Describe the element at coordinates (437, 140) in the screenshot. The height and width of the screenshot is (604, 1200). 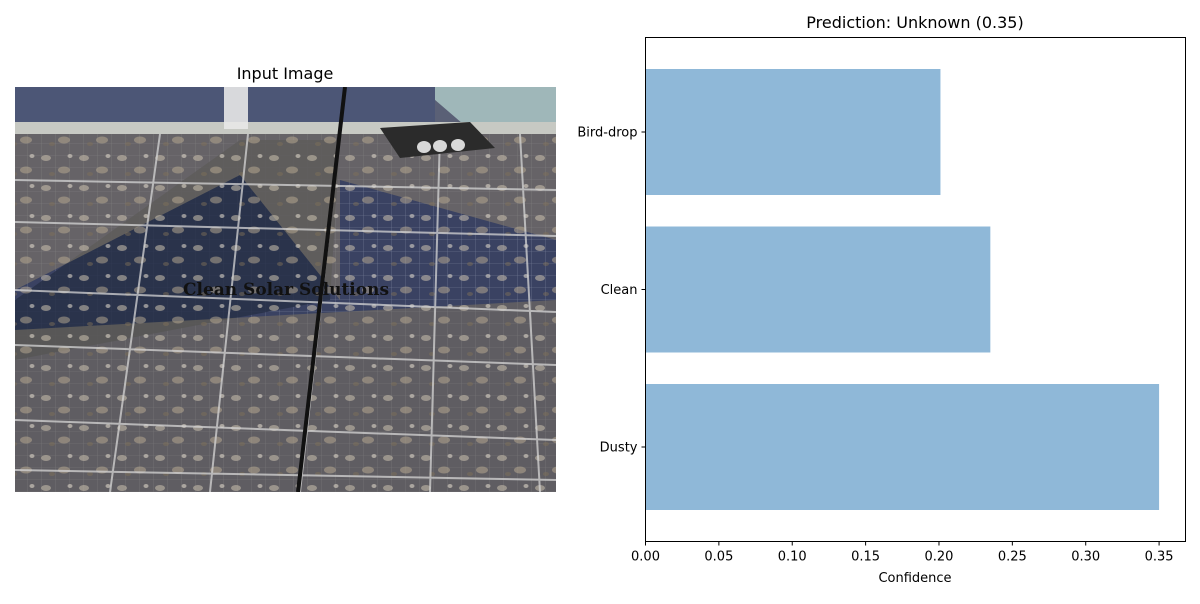
I see `photo-cleaning-robot` at that location.